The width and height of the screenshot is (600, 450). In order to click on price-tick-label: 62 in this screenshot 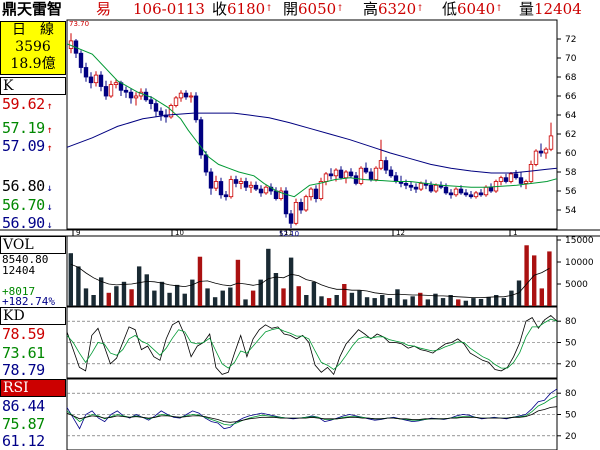, I will do `click(570, 135)`.